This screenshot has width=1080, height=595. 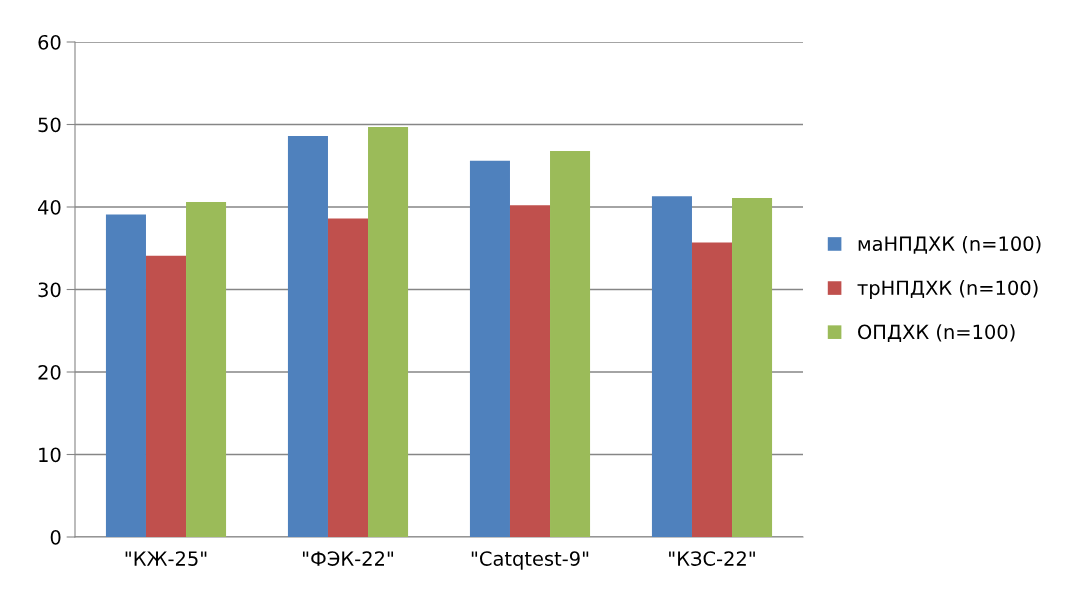 What do you see at coordinates (50, 455) in the screenshot?
I see `y-tick-label: 10` at bounding box center [50, 455].